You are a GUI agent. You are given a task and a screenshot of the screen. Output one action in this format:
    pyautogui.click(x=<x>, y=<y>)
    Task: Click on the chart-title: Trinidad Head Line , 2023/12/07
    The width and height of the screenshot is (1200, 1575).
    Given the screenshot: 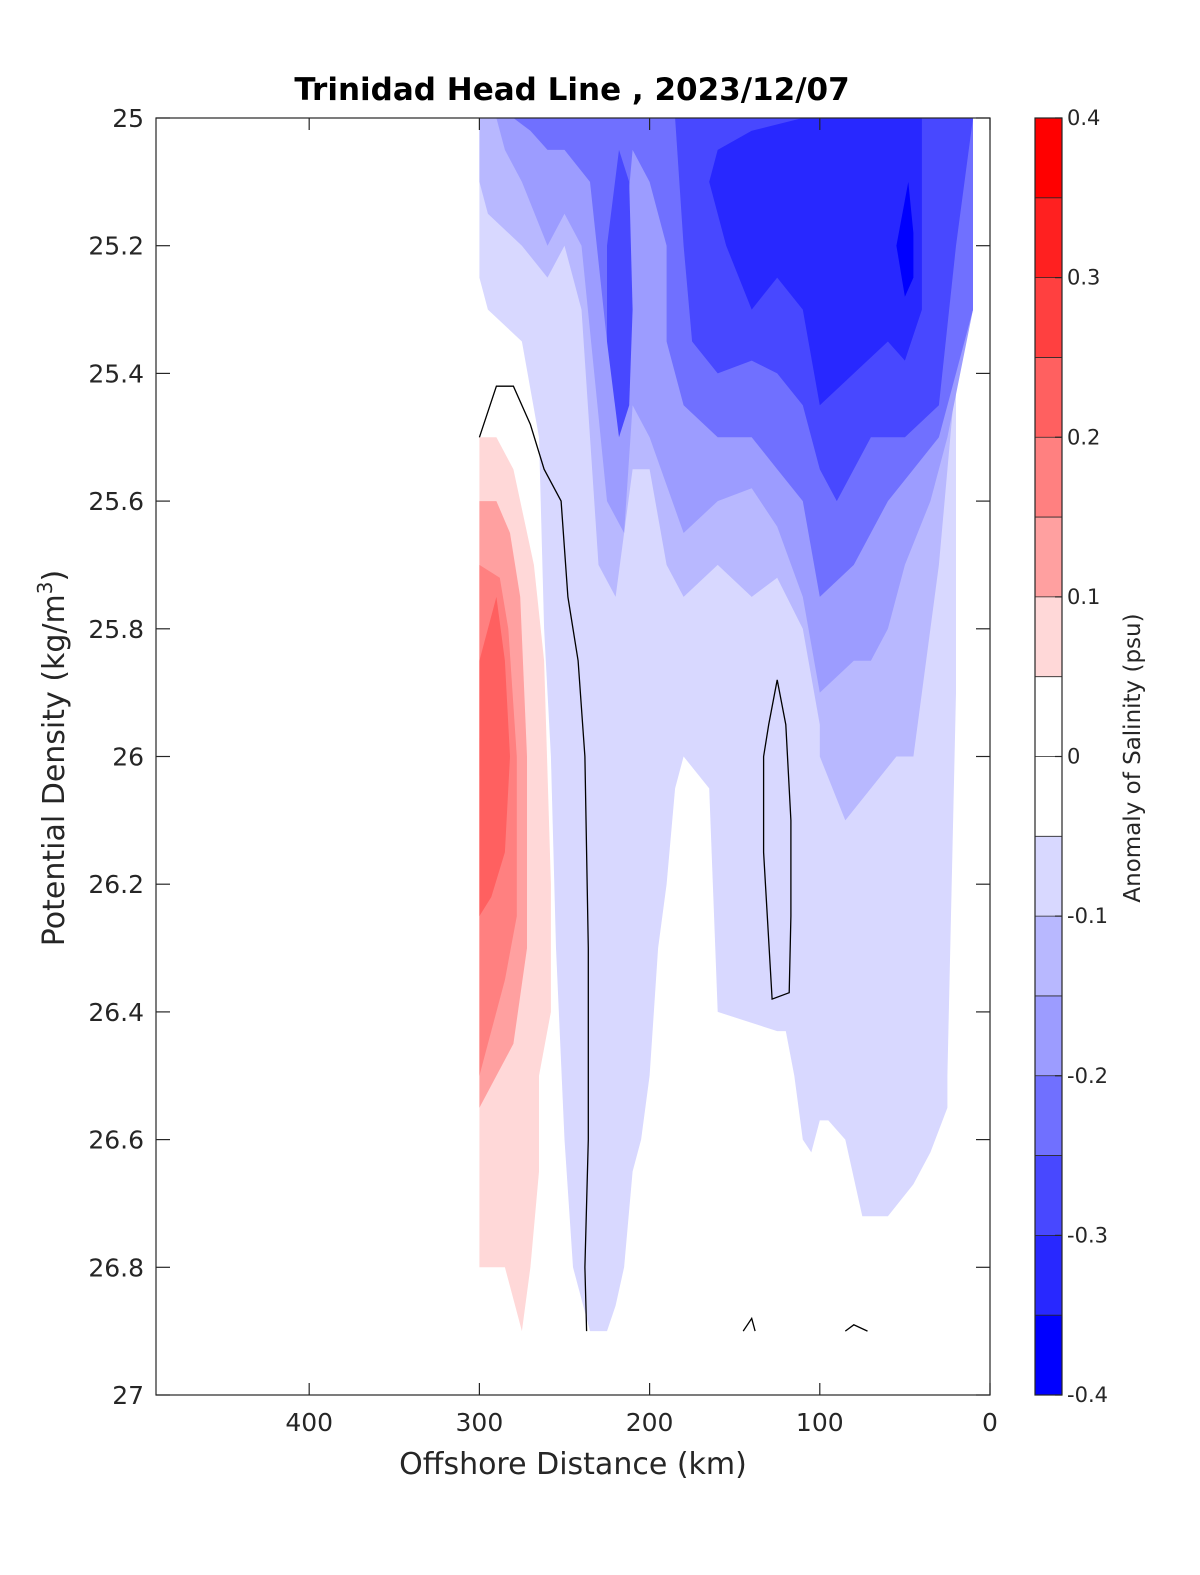 What is the action you would take?
    pyautogui.click(x=571, y=90)
    